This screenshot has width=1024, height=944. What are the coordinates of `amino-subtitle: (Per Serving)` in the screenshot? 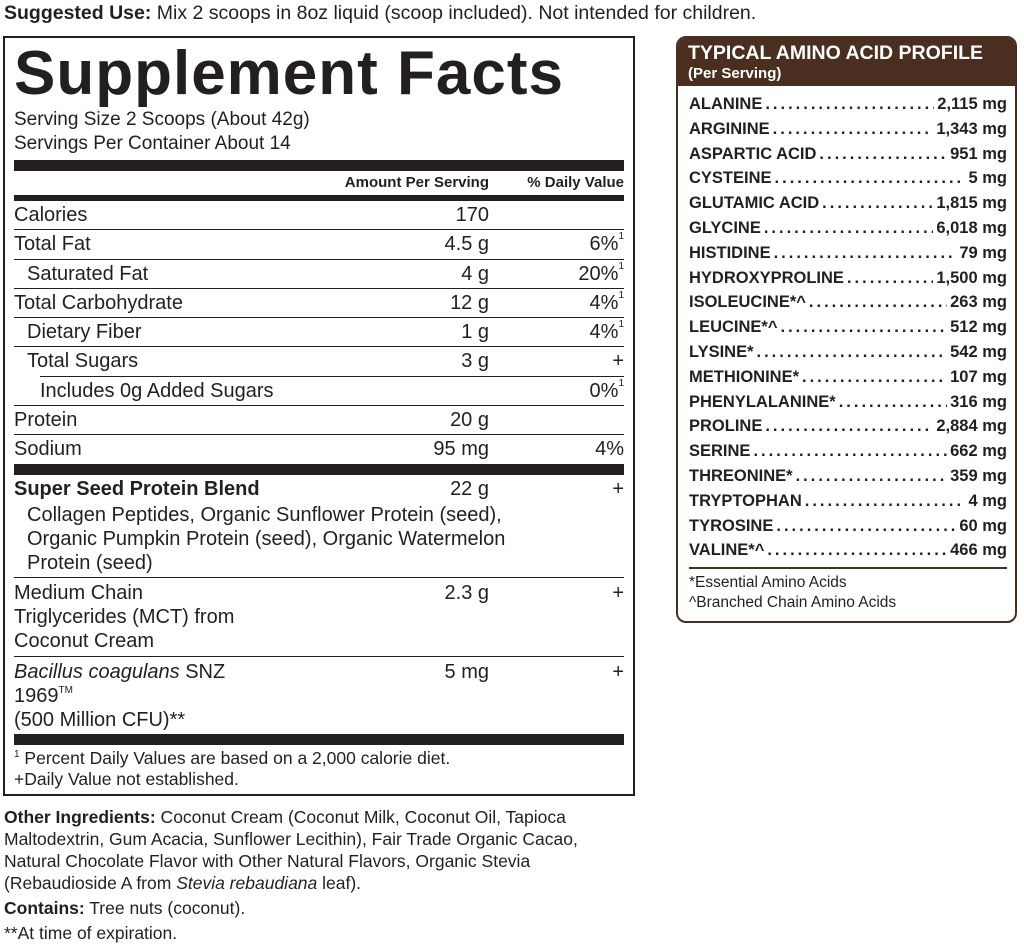 It's located at (735, 73).